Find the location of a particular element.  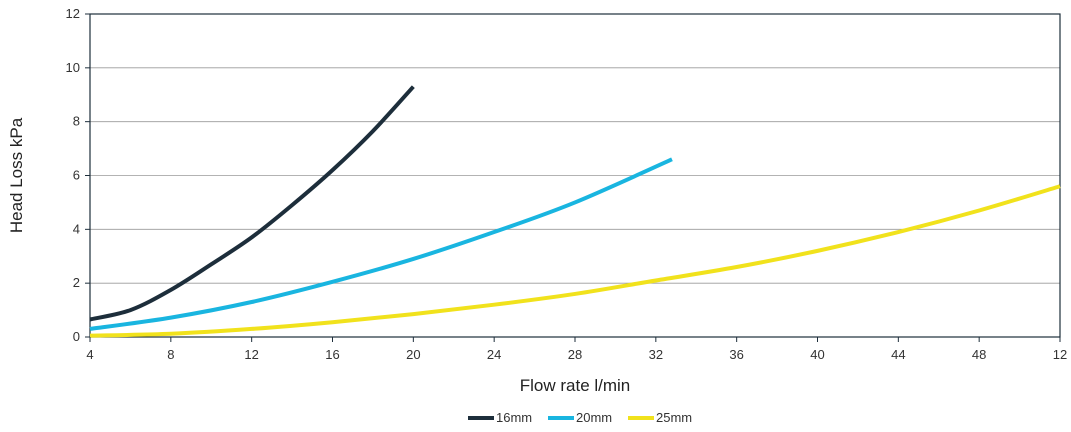

x-tick-label: 32 is located at coordinates (656, 354).